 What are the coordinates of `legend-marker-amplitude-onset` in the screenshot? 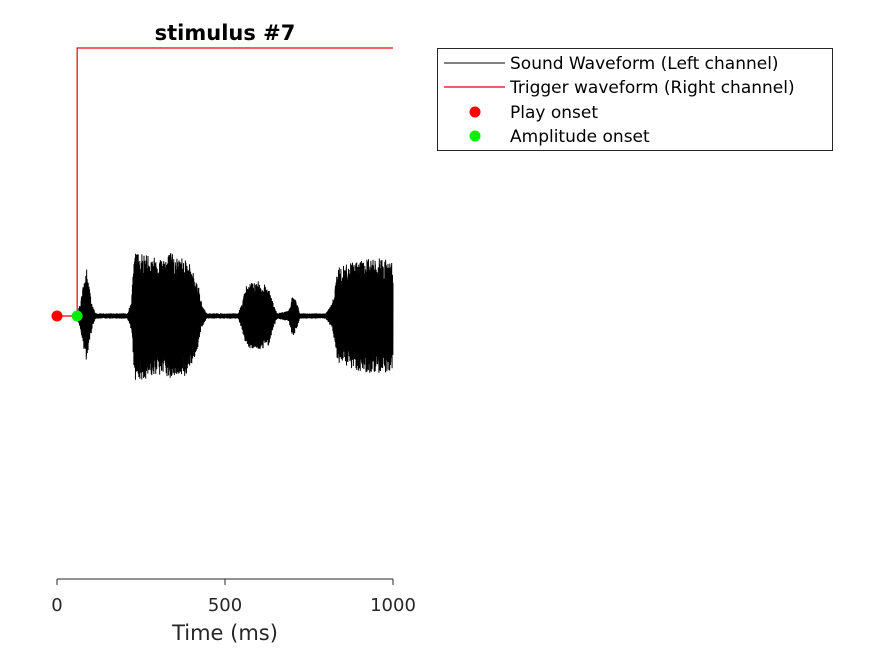 It's located at (475, 136).